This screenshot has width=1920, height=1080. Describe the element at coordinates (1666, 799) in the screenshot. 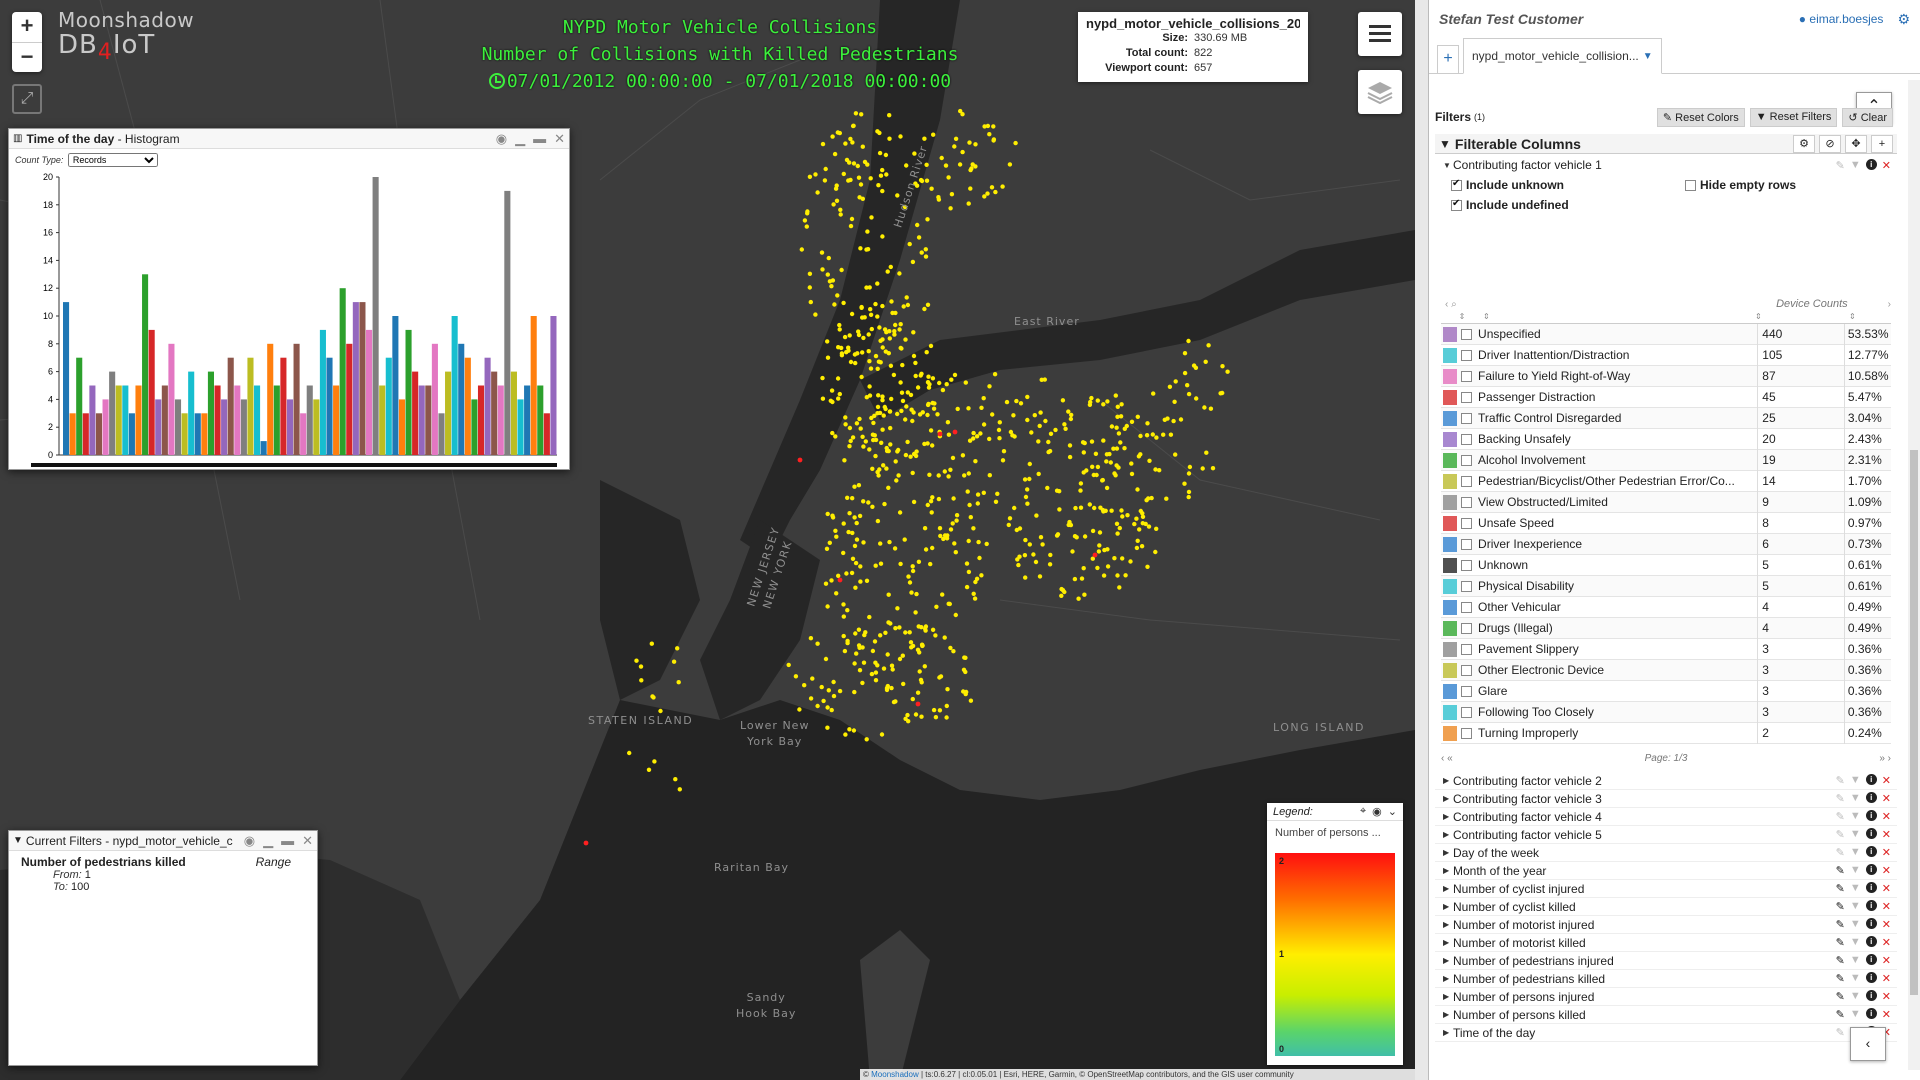

I see `column-row: ▶ Contributing factor vehicle 3 ✎ ▼ i ✕` at that location.